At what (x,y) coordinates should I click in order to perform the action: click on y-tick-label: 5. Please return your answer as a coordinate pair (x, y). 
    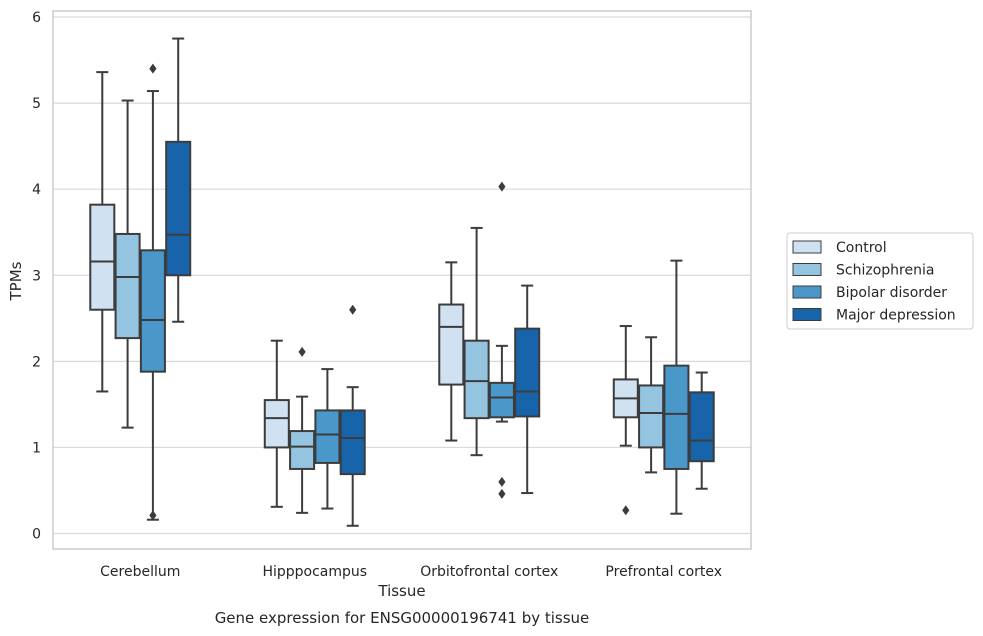
    Looking at the image, I should click on (36, 104).